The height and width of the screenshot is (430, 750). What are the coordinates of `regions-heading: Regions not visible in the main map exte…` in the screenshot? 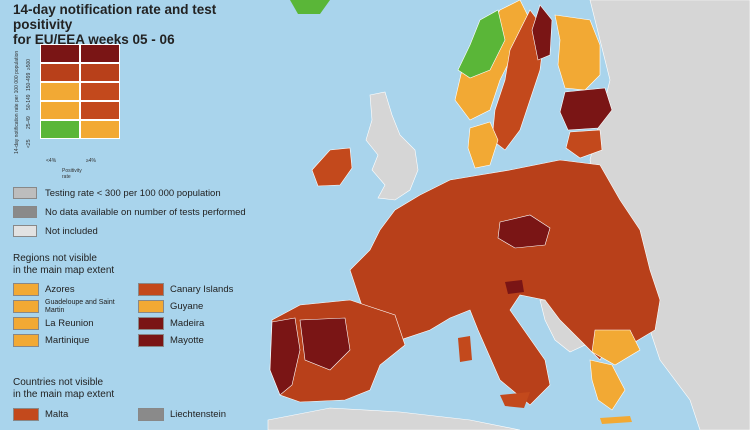 It's located at (63, 265).